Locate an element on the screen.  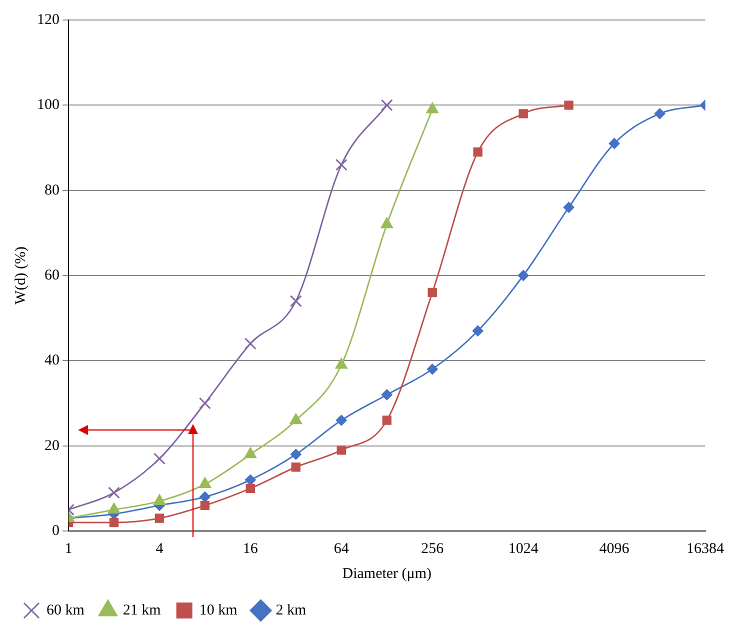
x-tick-label: 4096 is located at coordinates (614, 548).